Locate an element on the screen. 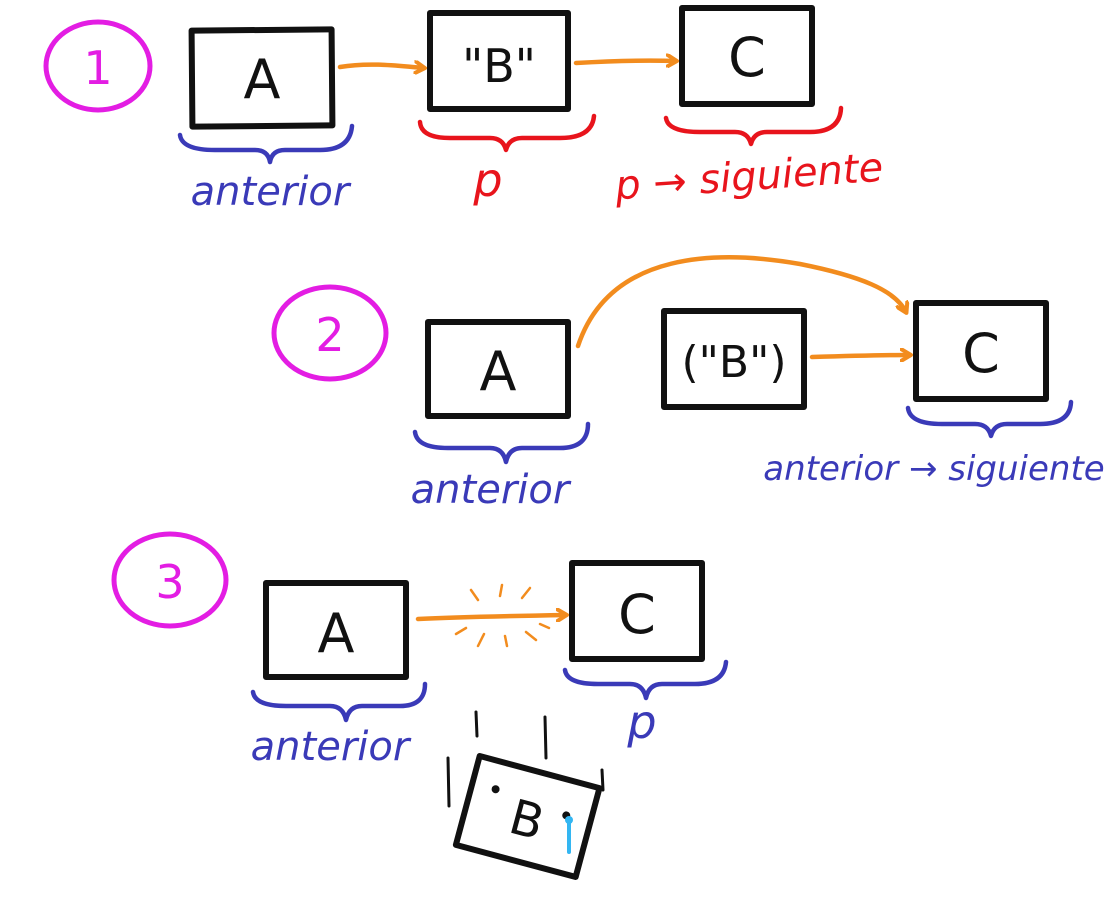 The image size is (1119, 899). tear-drop-dot is located at coordinates (569, 820).